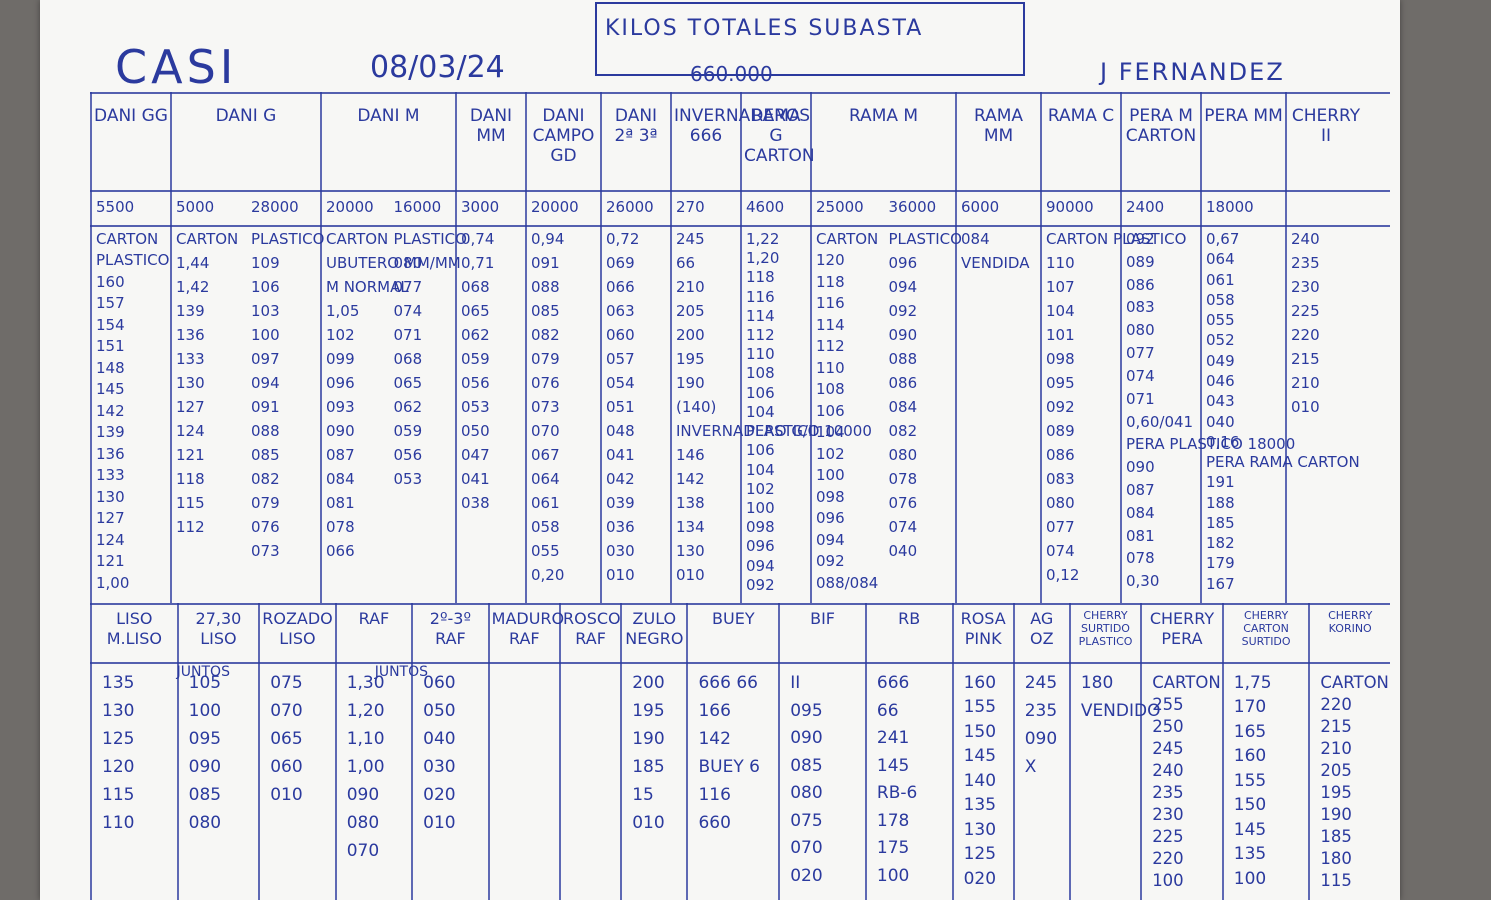  What do you see at coordinates (998, 126) in the screenshot?
I see `column-header: RAMA MM` at bounding box center [998, 126].